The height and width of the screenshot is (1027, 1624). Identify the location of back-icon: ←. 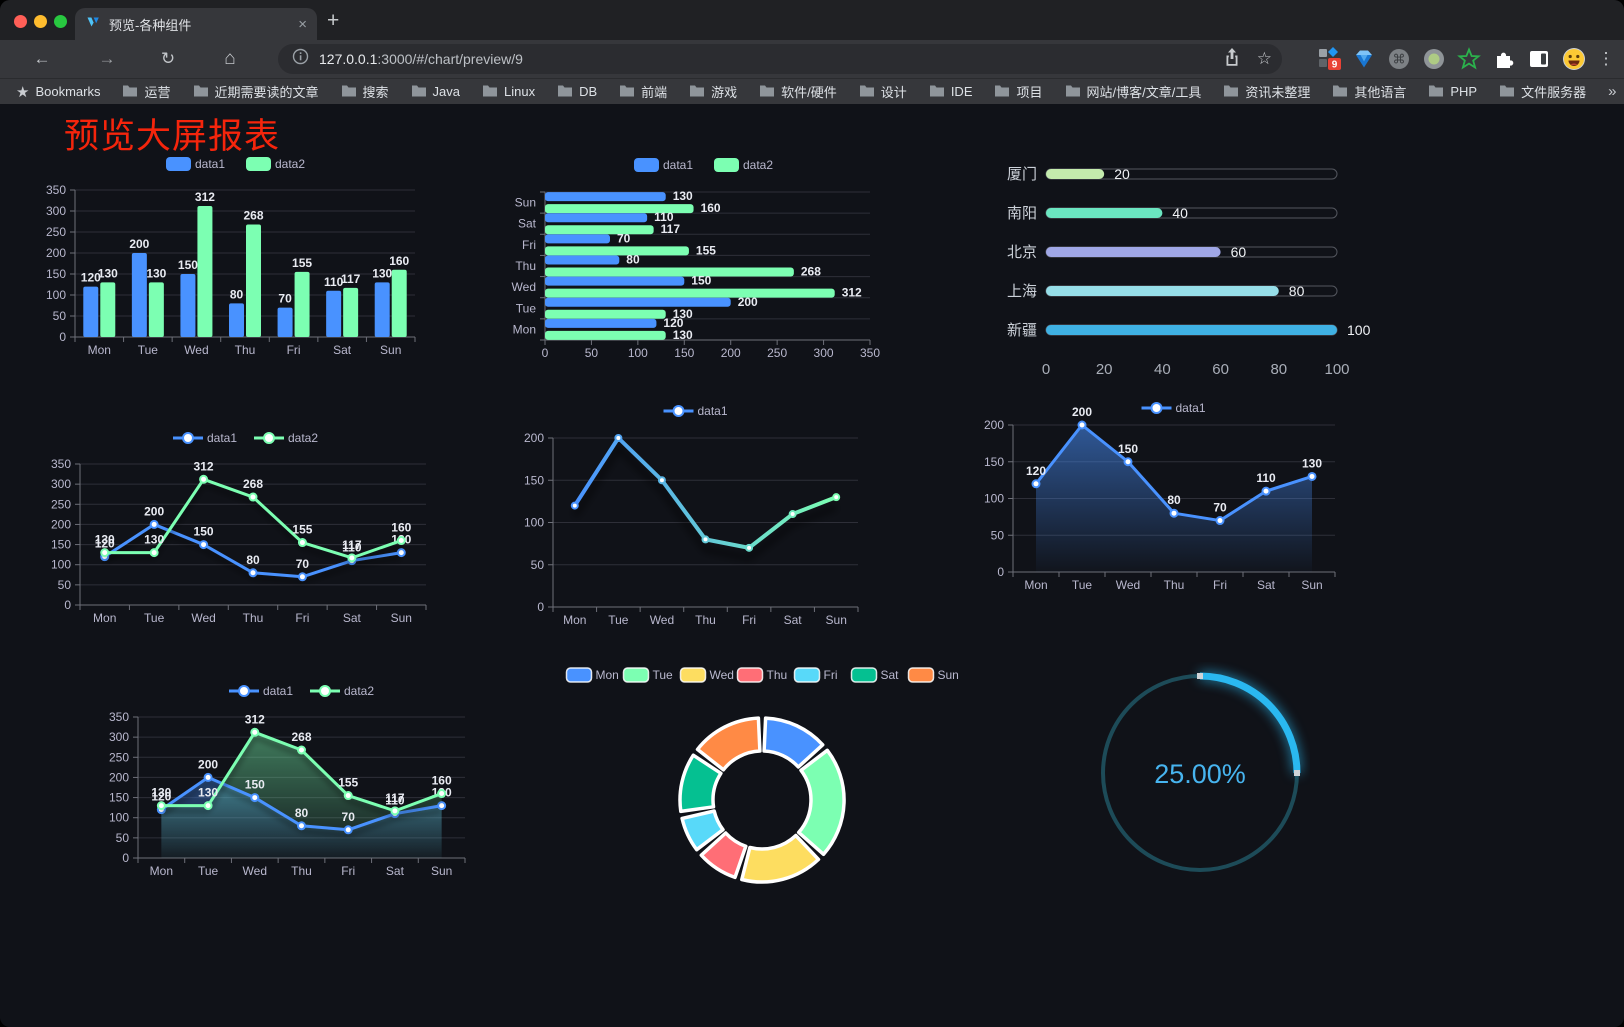
(42, 58).